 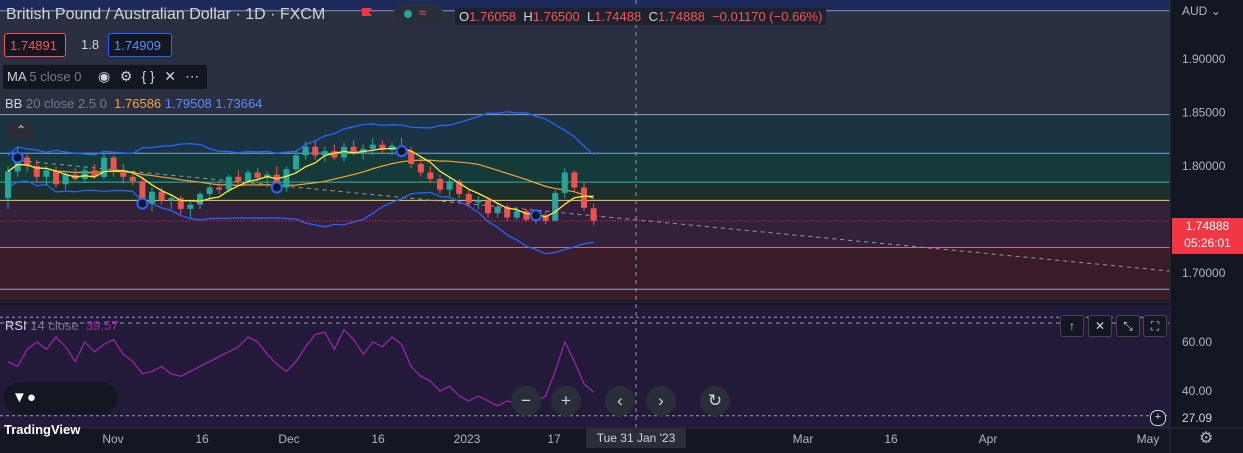 What do you see at coordinates (66, 103) in the screenshot?
I see `bb-params: 20 close 2.5 0` at bounding box center [66, 103].